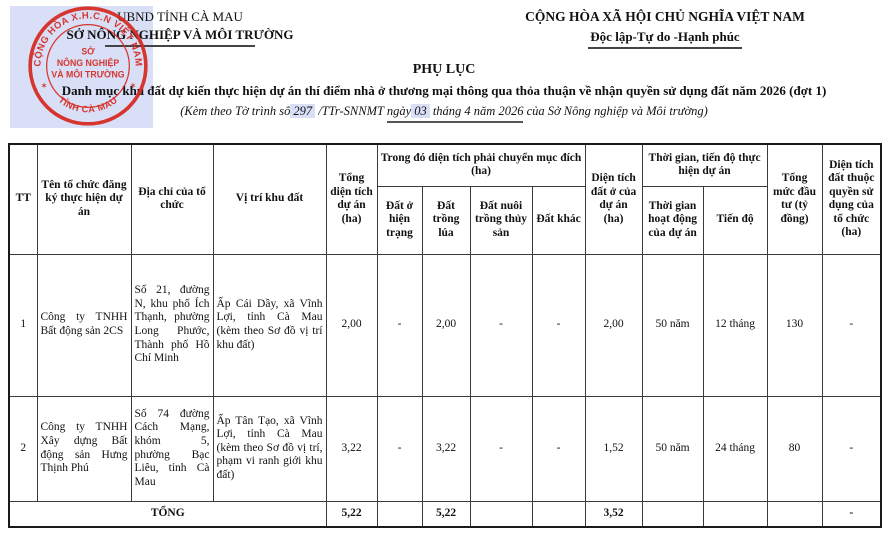  Describe the element at coordinates (613, 199) in the screenshot. I see `col-header-residential-area: Diện tích đất ở của dự án (ha)` at that location.